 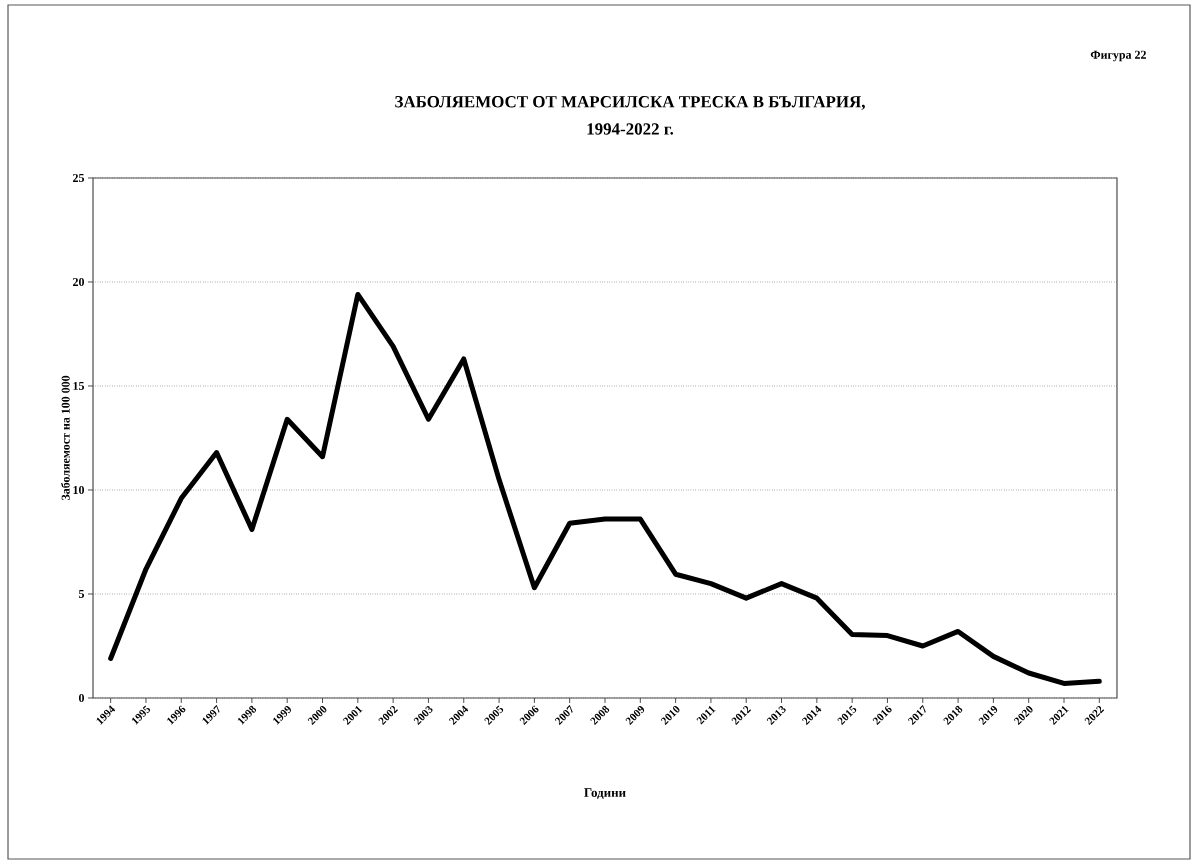 What do you see at coordinates (630, 103) in the screenshot?
I see `chart-title: ЗАБОЛЯЕМОСТ ОТ МАРСИЛСКА ТРЕСКА В БЪЛГАРИЯ,` at bounding box center [630, 103].